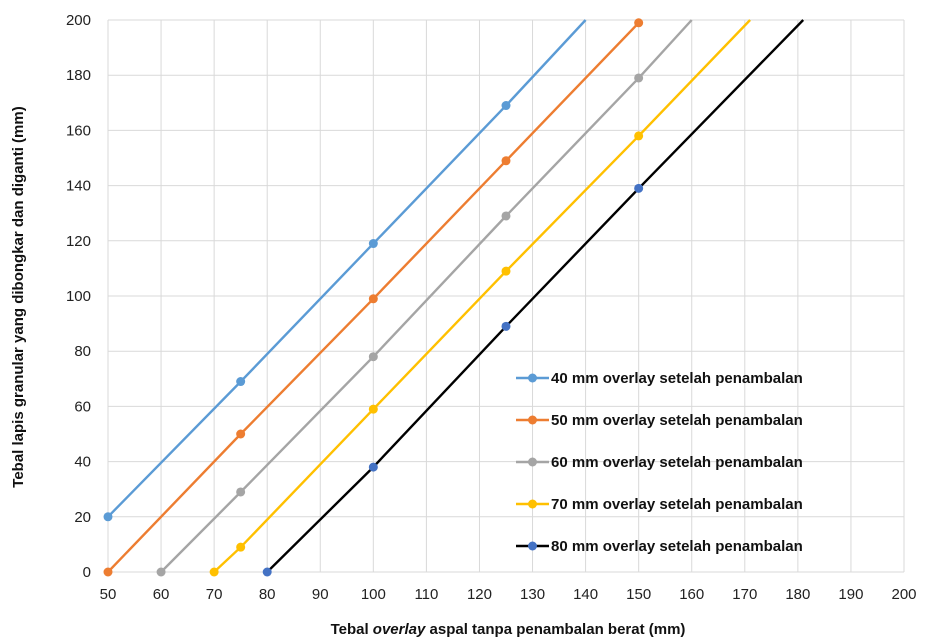  I want to click on x-tick-label: 60, so click(161, 594).